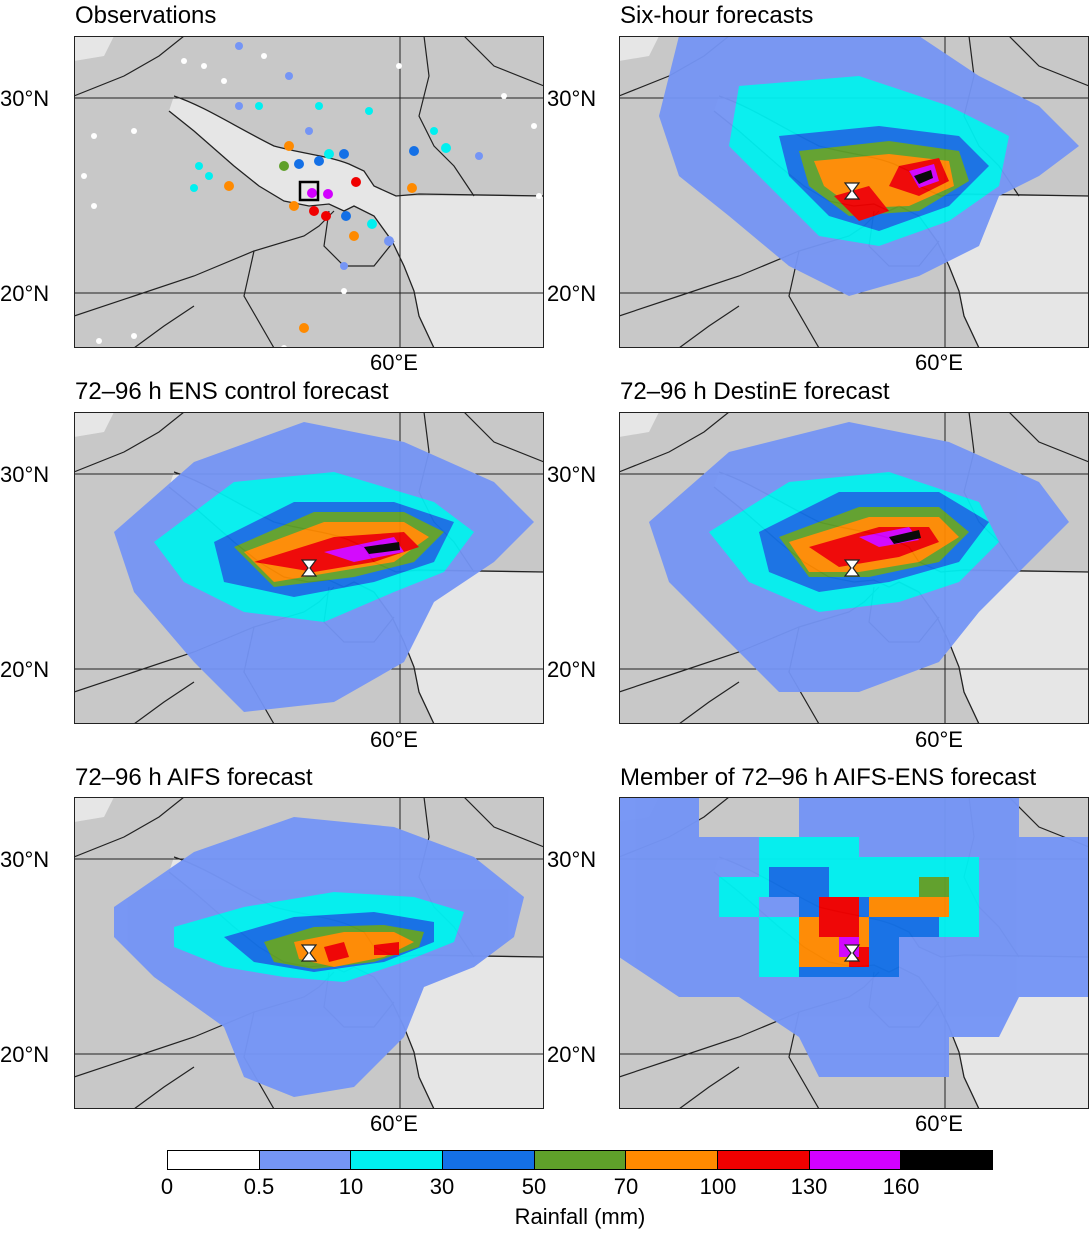 The width and height of the screenshot is (1090, 1235). Describe the element at coordinates (442, 1186) in the screenshot. I see `colorbar-tick: 30` at that location.